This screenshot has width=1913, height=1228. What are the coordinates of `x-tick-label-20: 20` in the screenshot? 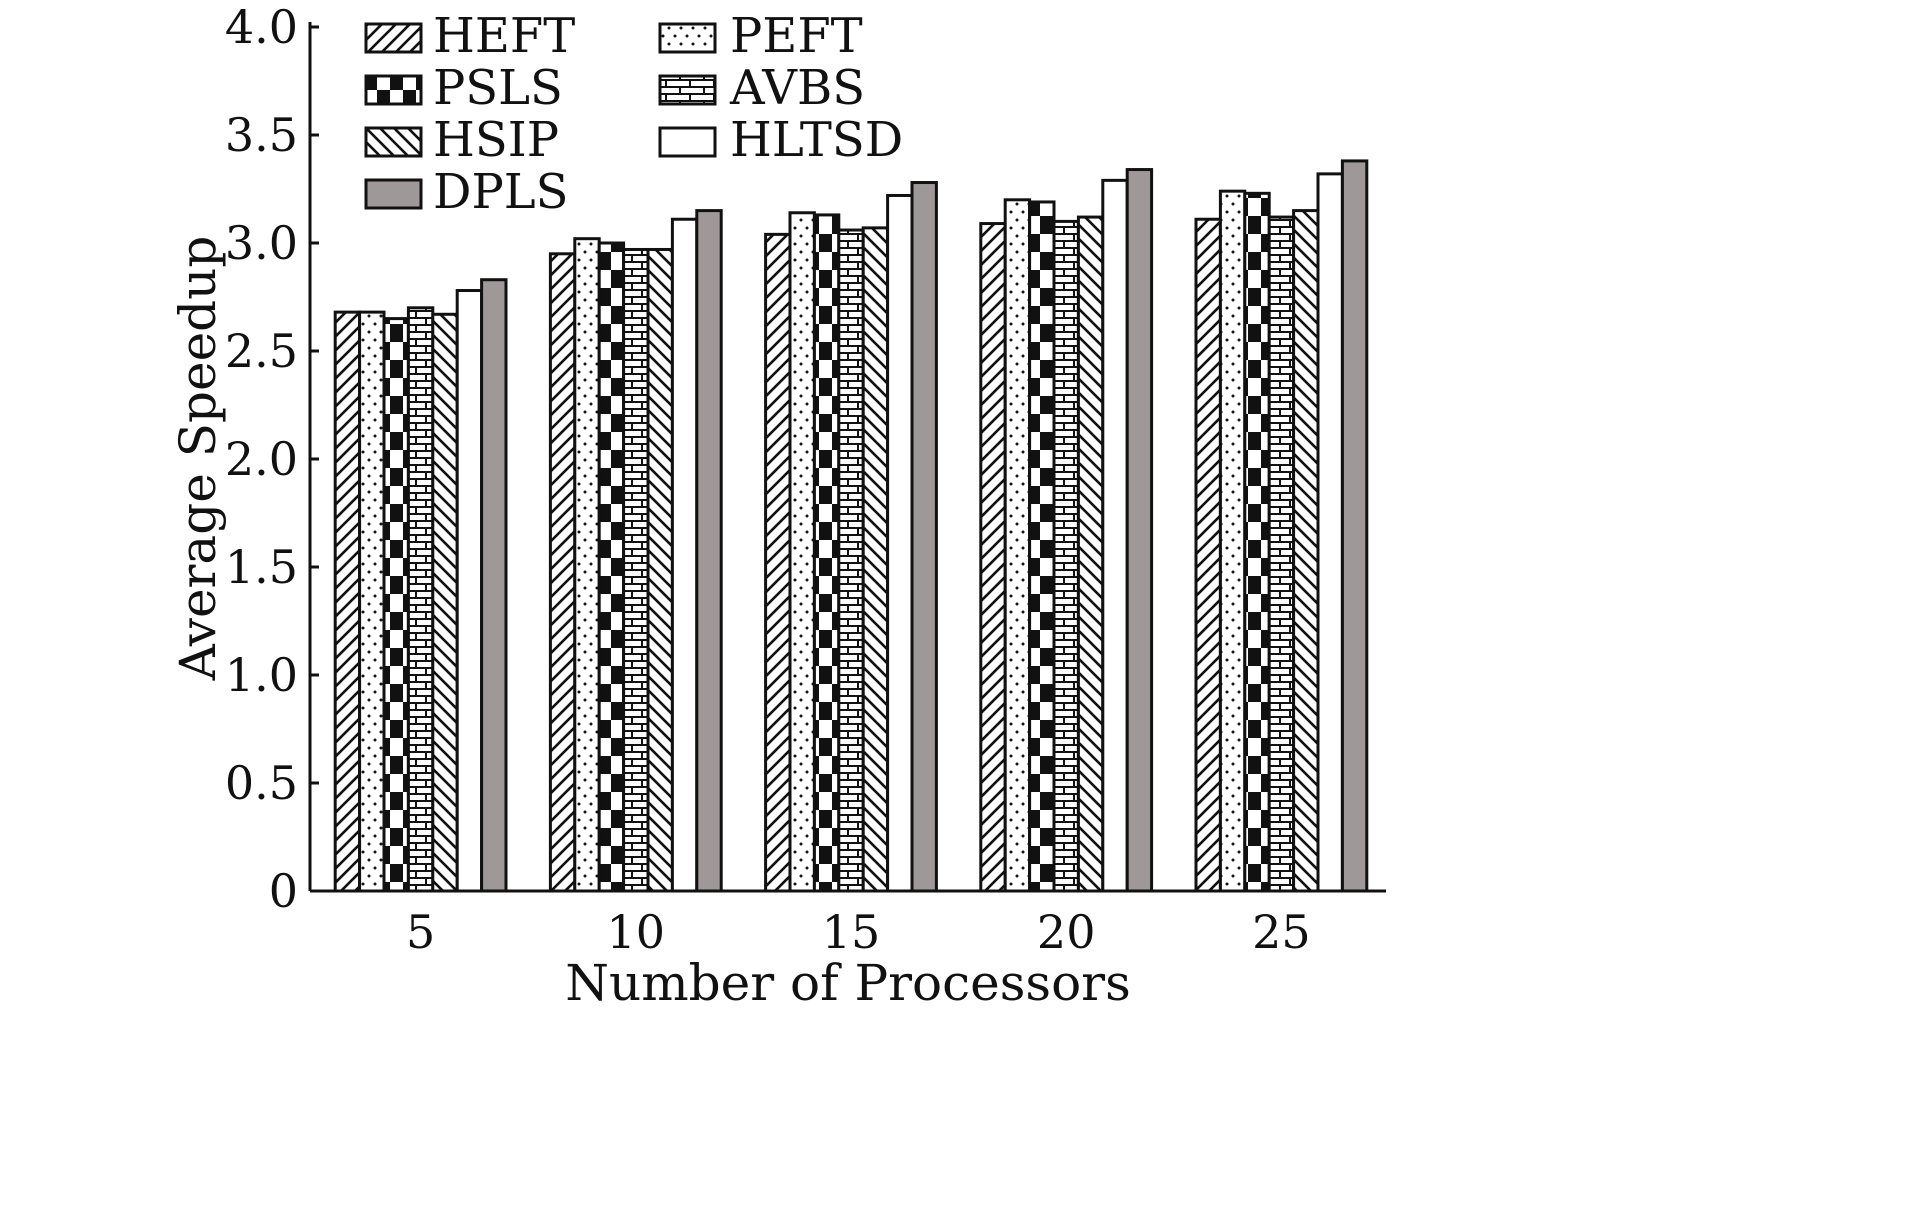 It's located at (1066, 932).